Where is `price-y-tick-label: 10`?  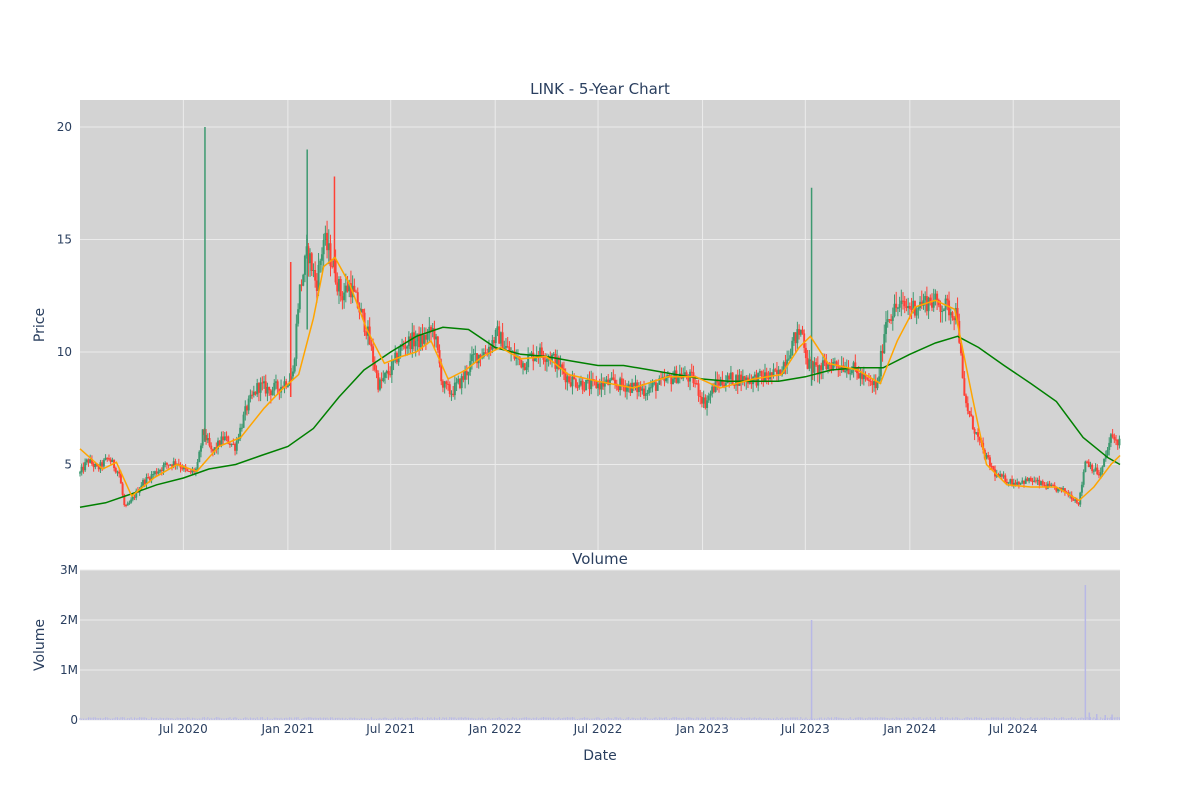
price-y-tick-label: 10 is located at coordinates (64, 352).